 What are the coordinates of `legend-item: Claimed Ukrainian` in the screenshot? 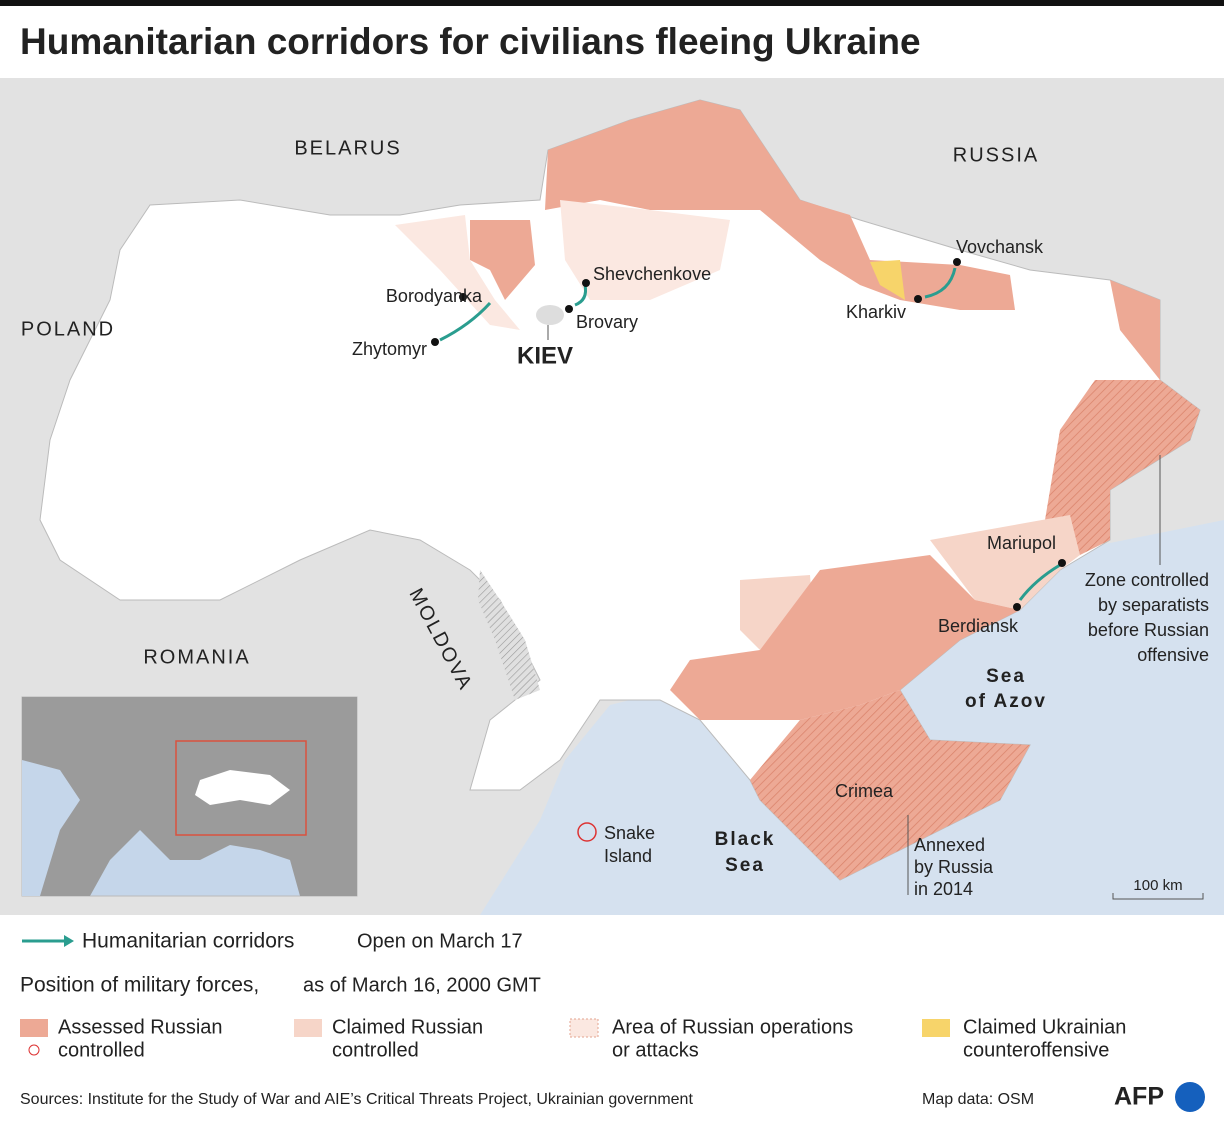 It's located at (1044, 1027).